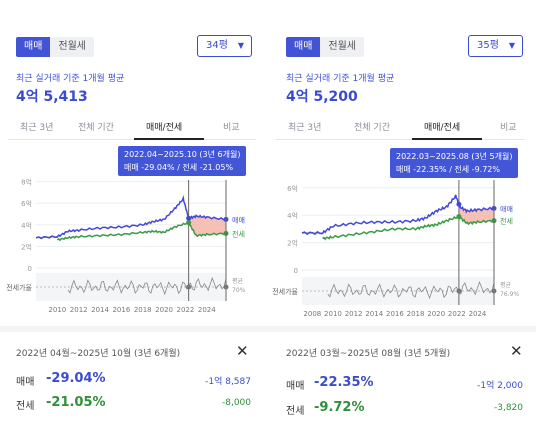 The width and height of the screenshot is (537, 440). I want to click on jeonse-change-percent: -21.05%, so click(76, 402).